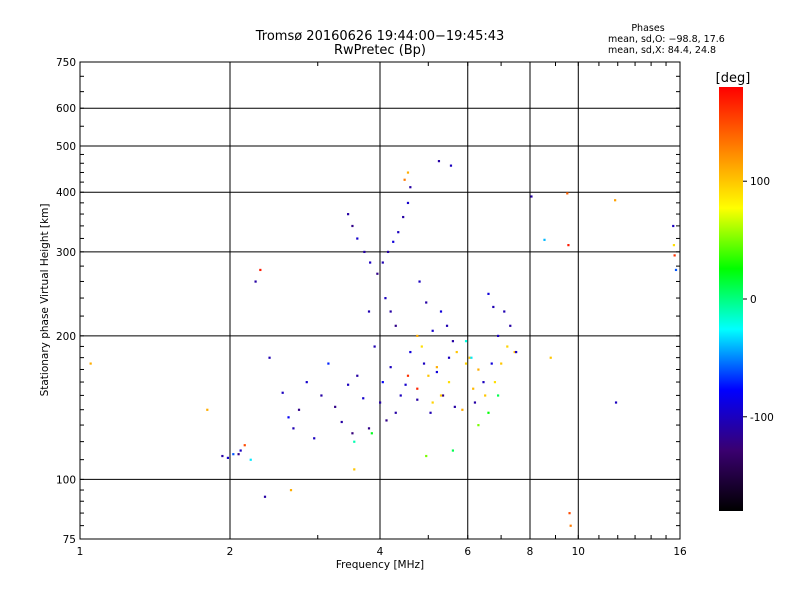  Describe the element at coordinates (66, 63) in the screenshot. I see `y-tick-label: 750` at that location.